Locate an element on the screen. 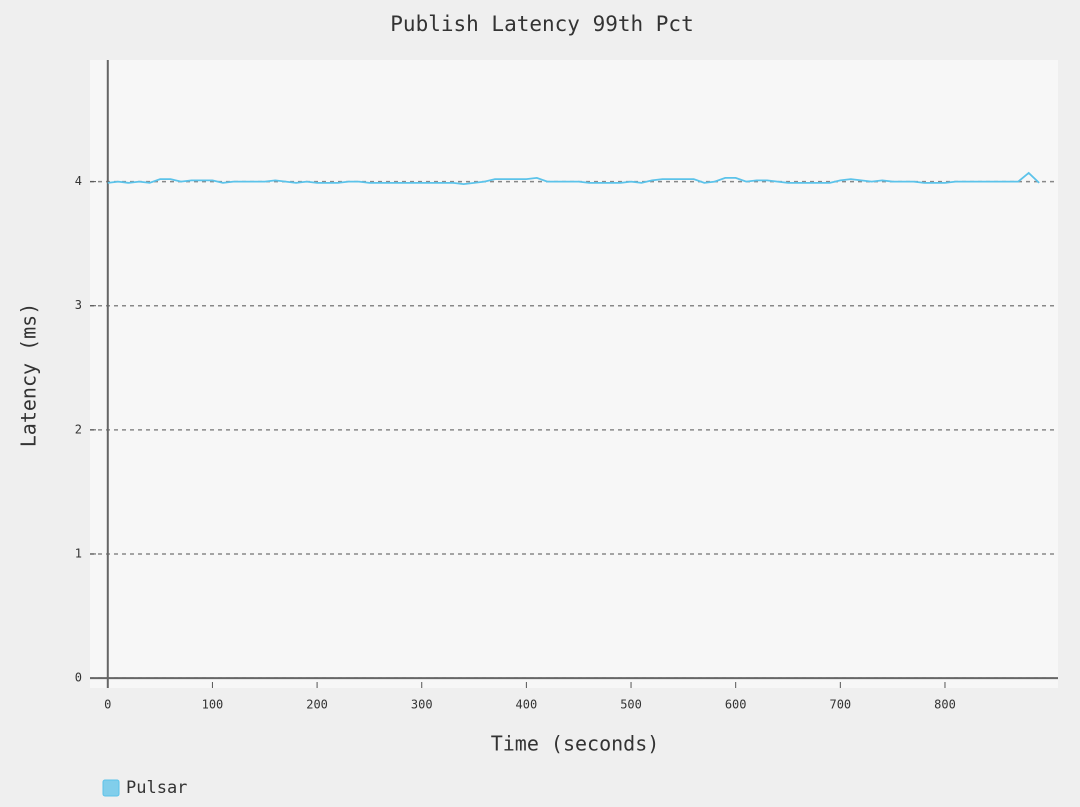 The width and height of the screenshot is (1080, 807). x-tick-label: 700 is located at coordinates (840, 705).